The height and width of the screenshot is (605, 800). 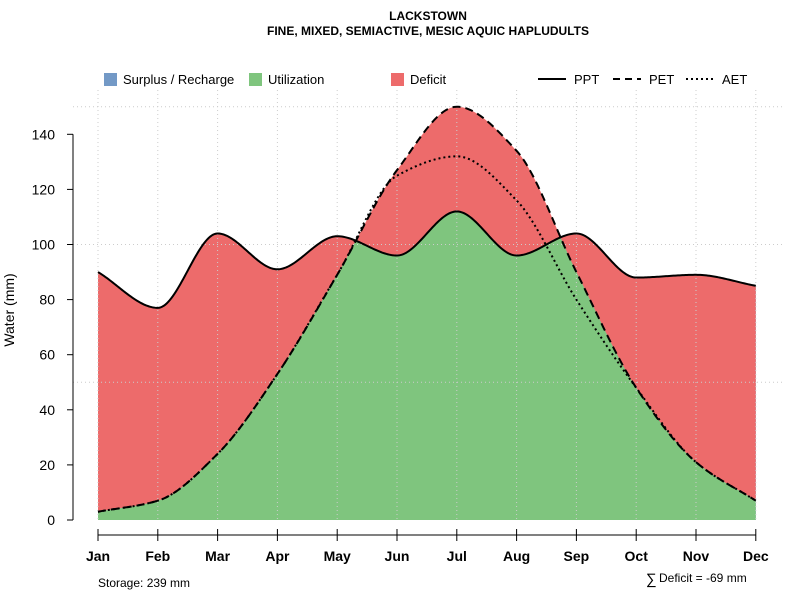 What do you see at coordinates (157, 556) in the screenshot?
I see `x-tick-label: Feb` at bounding box center [157, 556].